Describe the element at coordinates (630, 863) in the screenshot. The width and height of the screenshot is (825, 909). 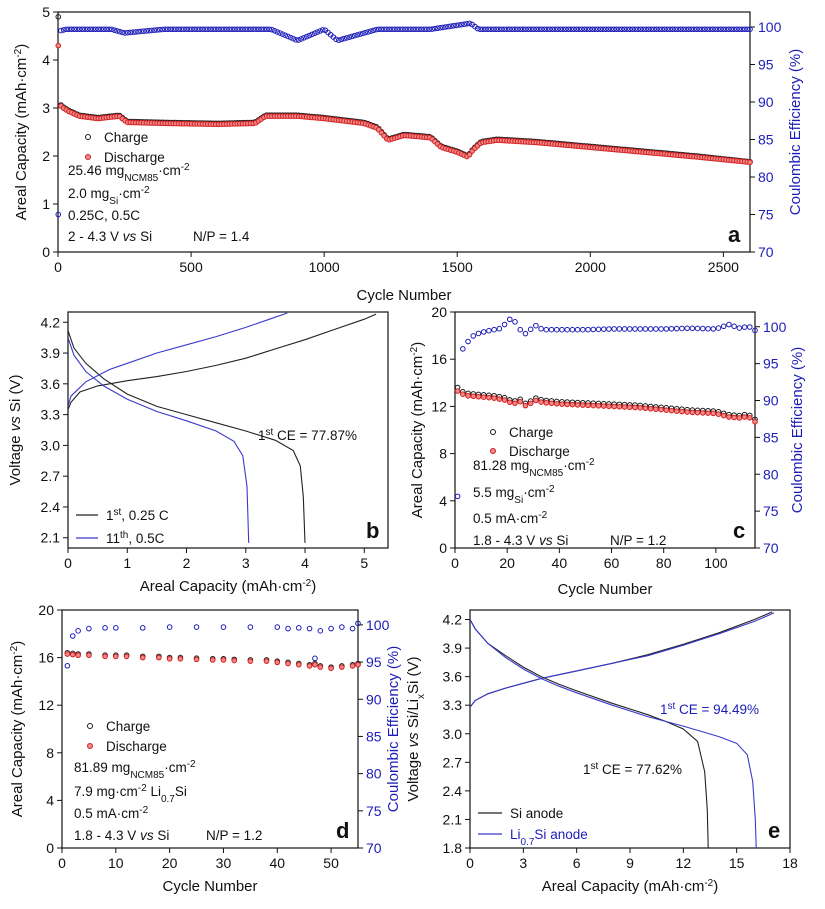
I see `x-tick-label: 9` at that location.